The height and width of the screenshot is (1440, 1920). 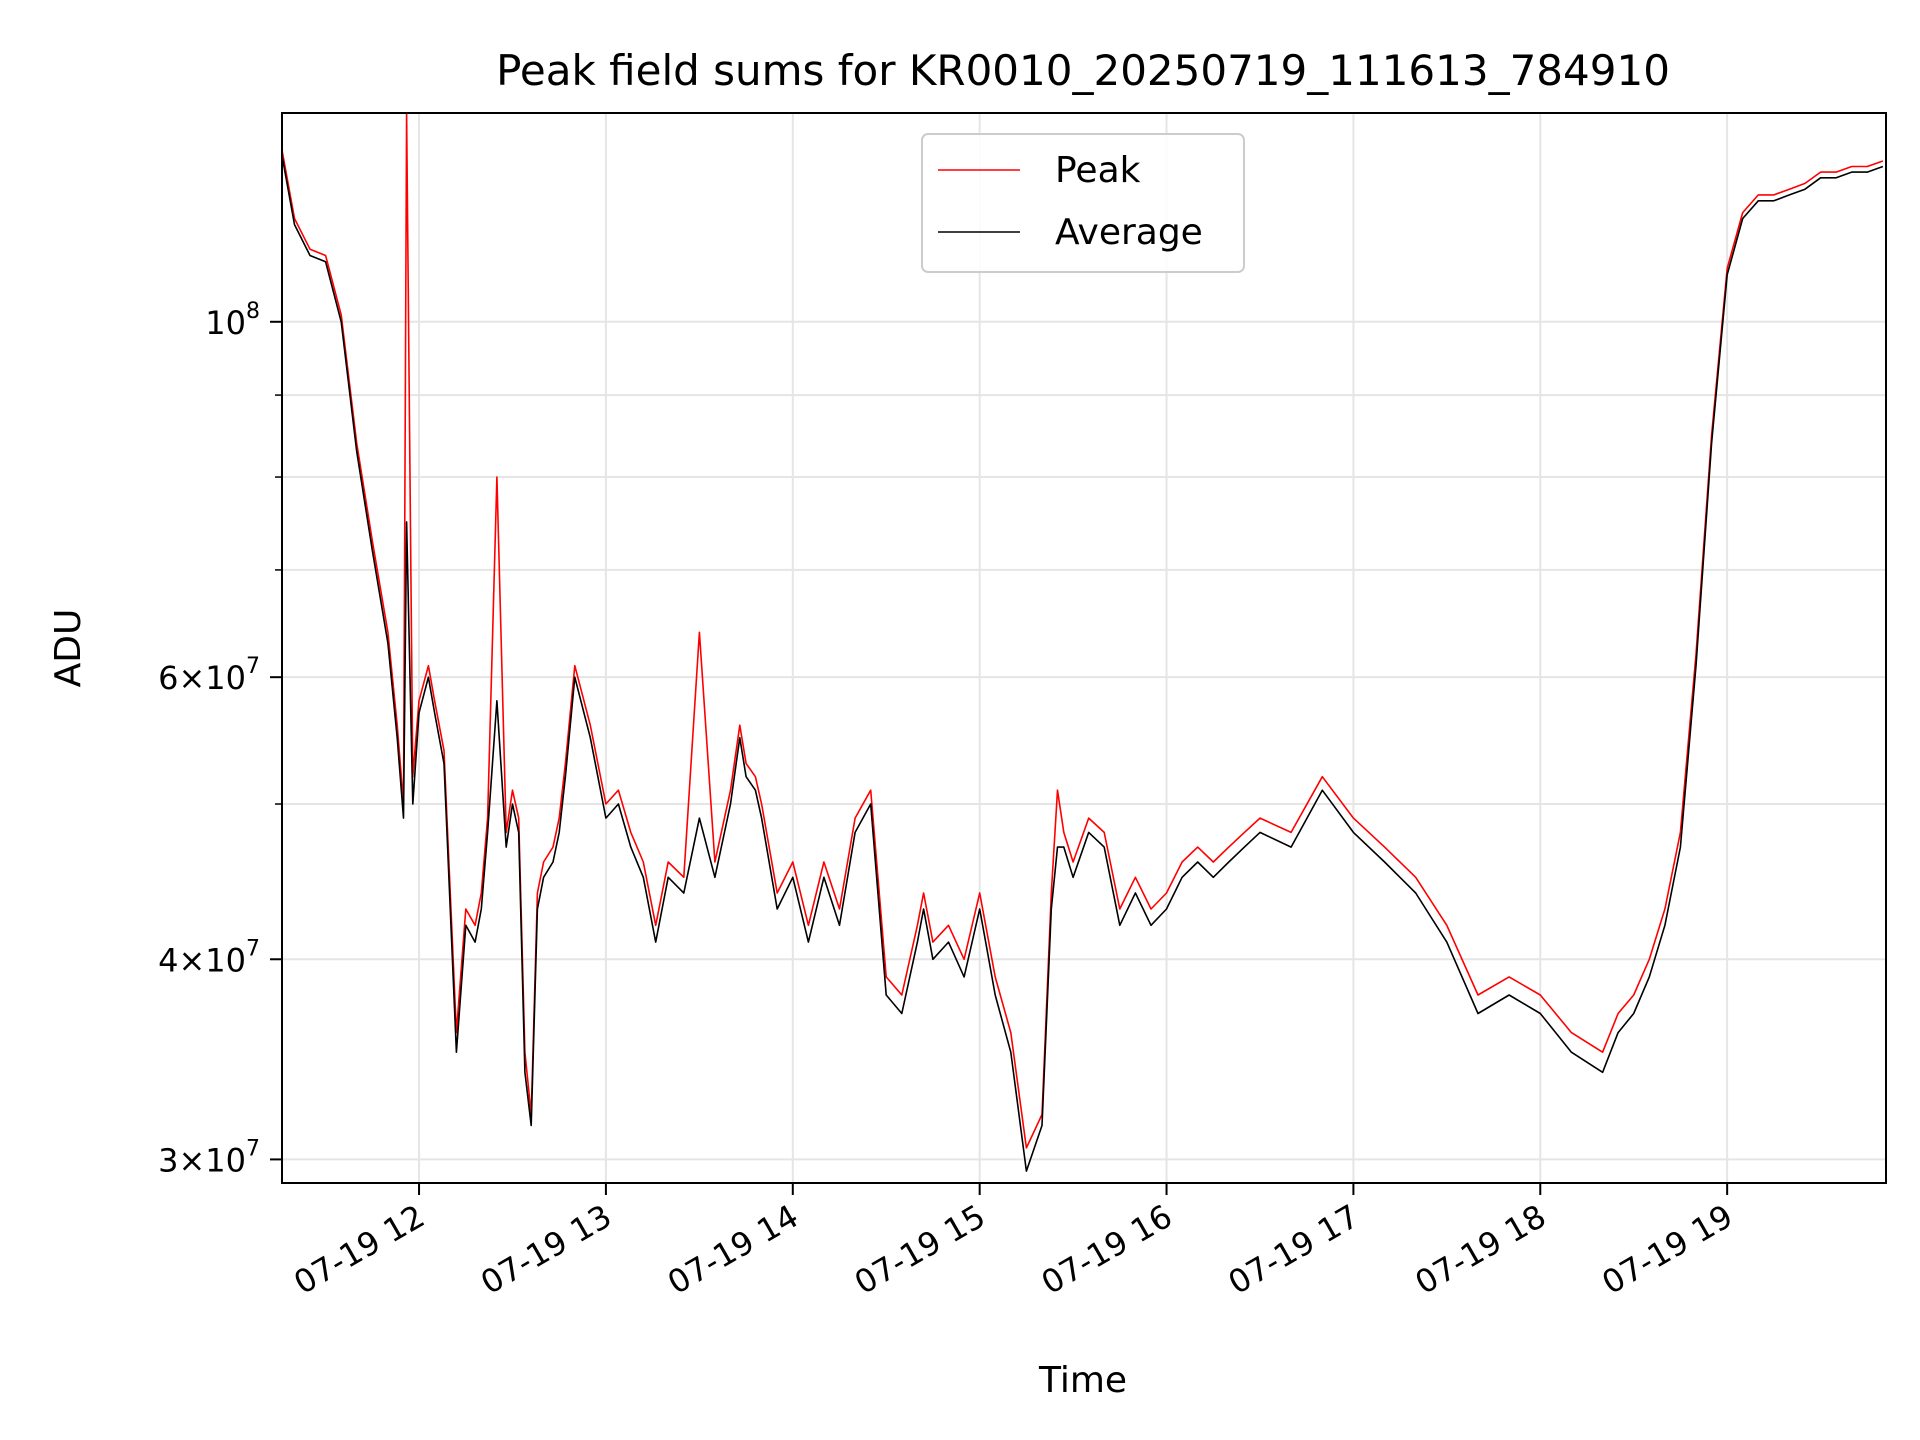 I want to click on y-tick-exponent: 8, so click(x=253, y=311).